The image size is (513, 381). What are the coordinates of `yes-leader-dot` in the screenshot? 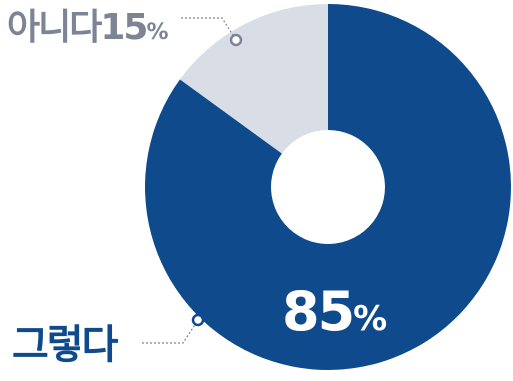 It's located at (198, 320).